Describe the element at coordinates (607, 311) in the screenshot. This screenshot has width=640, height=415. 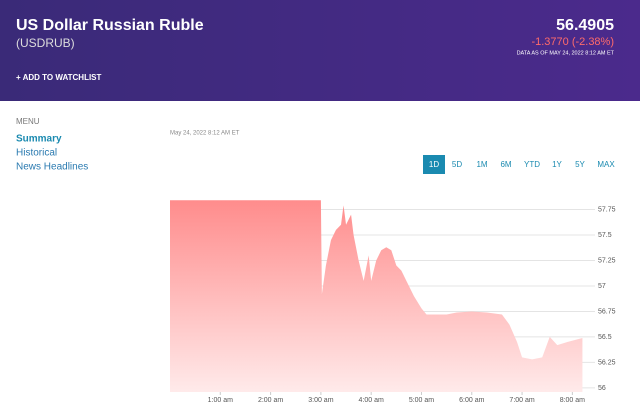
I see `y-tick-label: 56.75` at that location.